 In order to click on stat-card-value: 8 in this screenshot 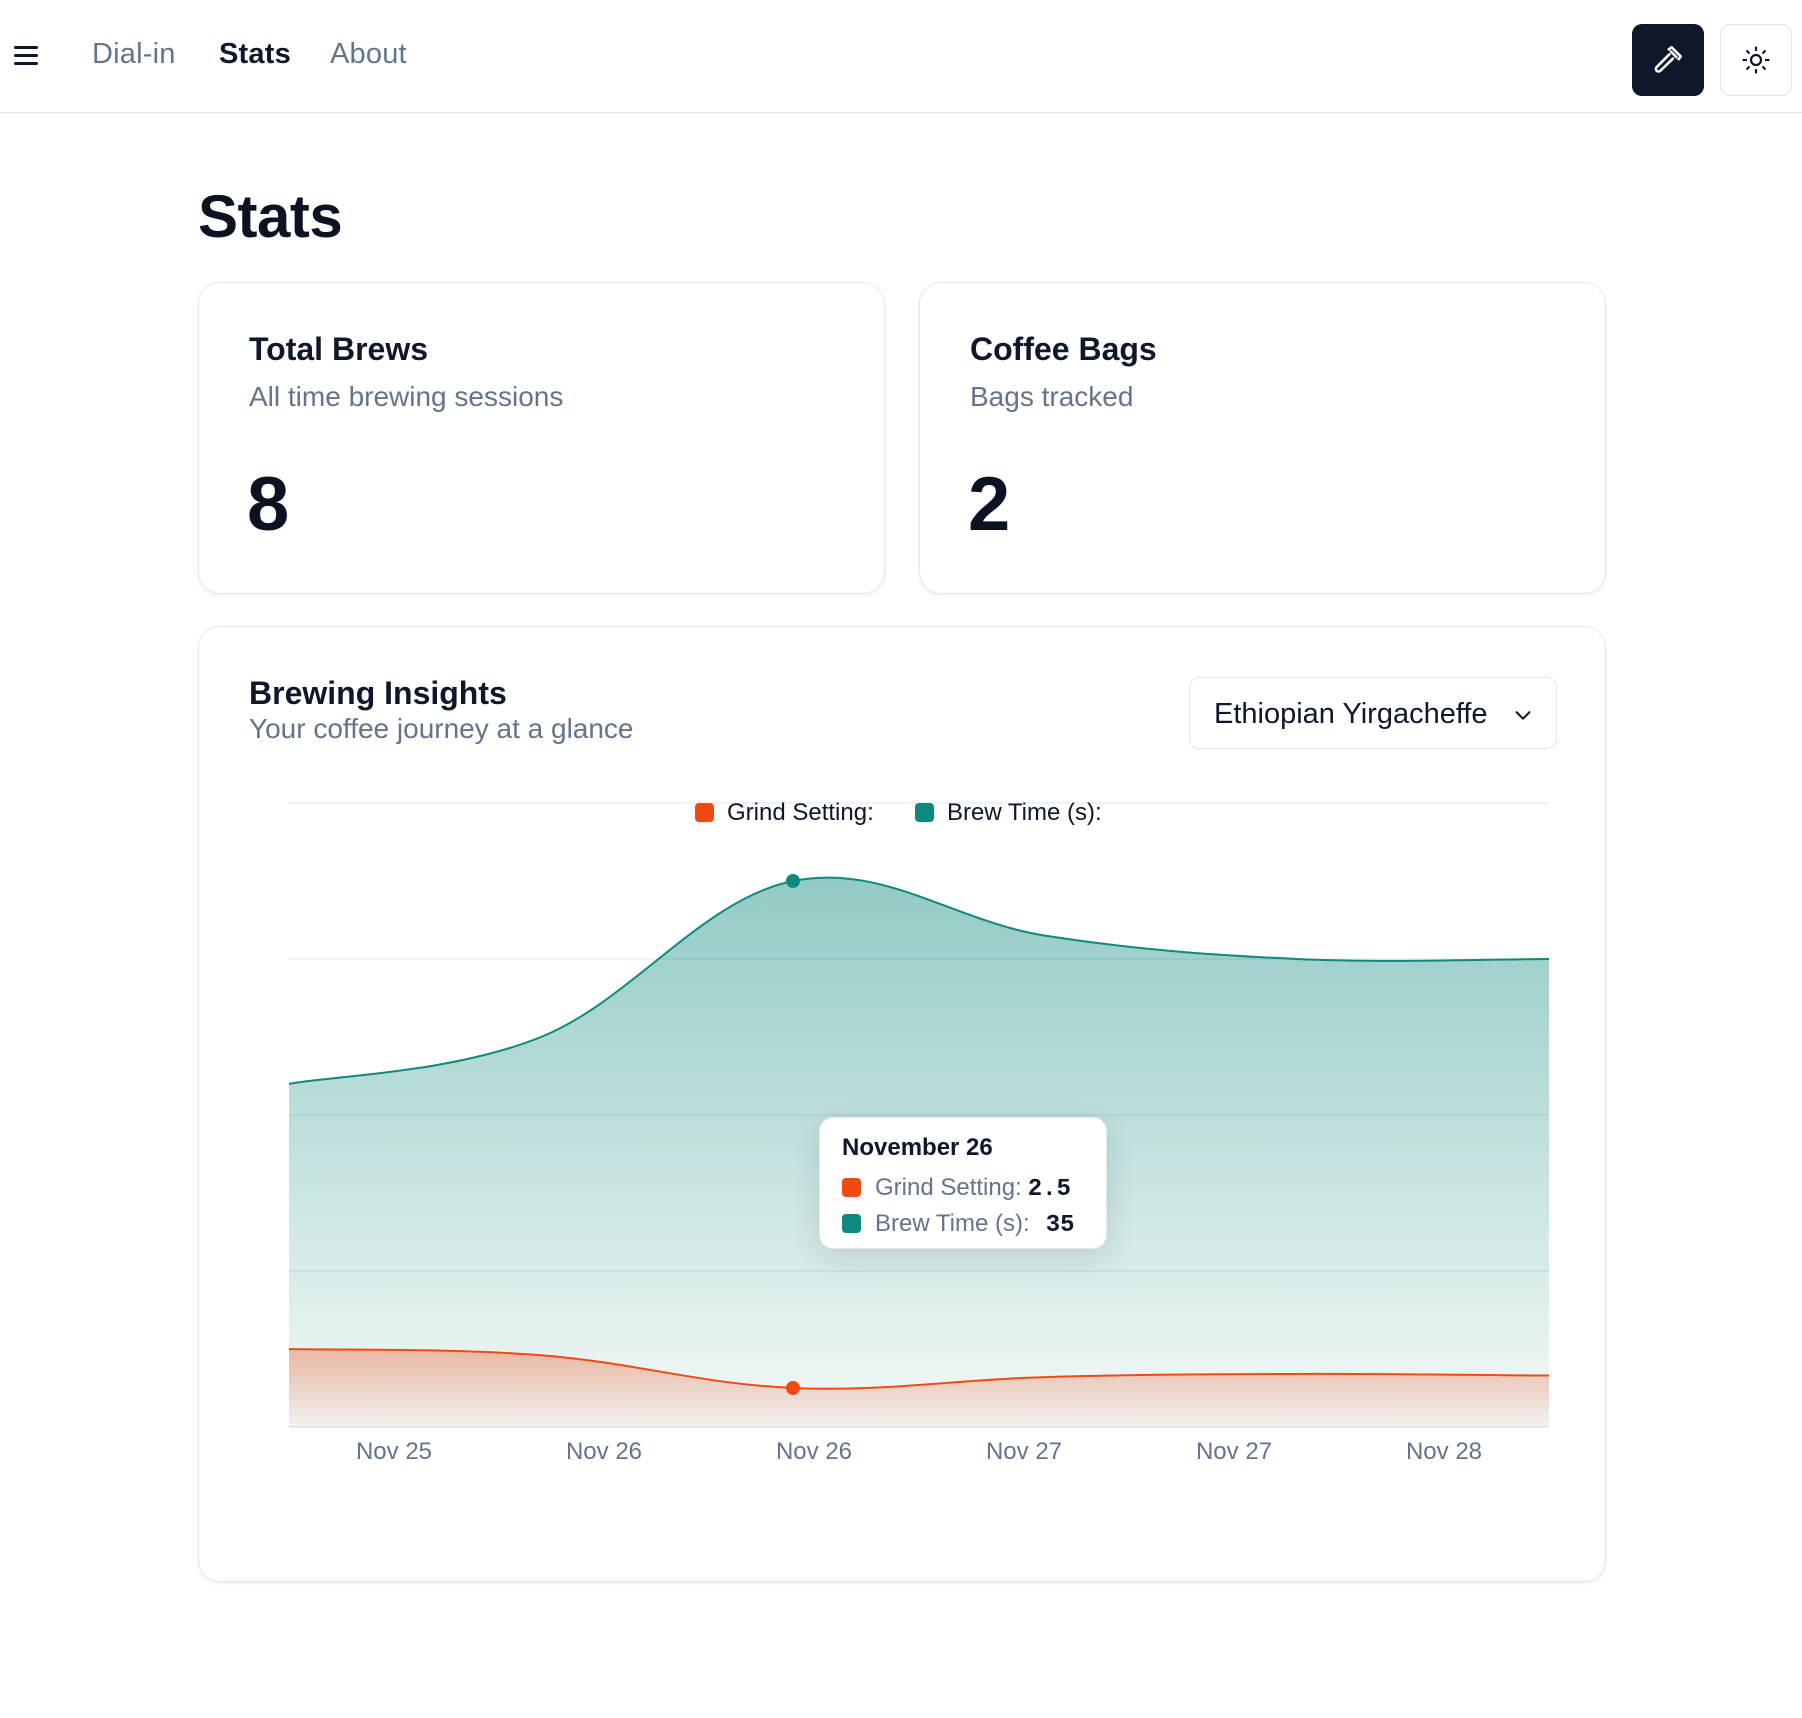, I will do `click(268, 504)`.